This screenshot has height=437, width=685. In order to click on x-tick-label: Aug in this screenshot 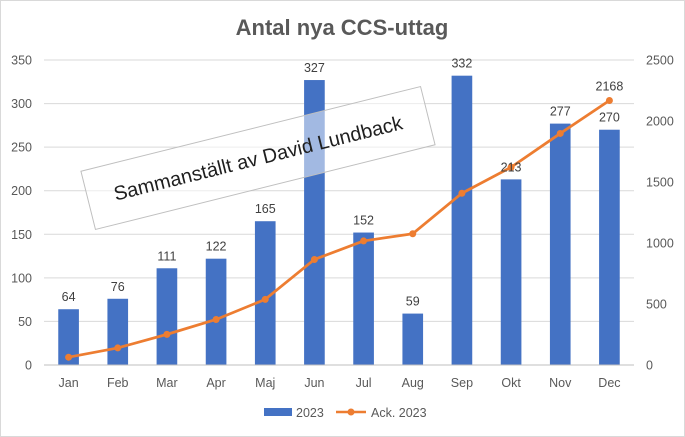, I will do `click(413, 383)`.